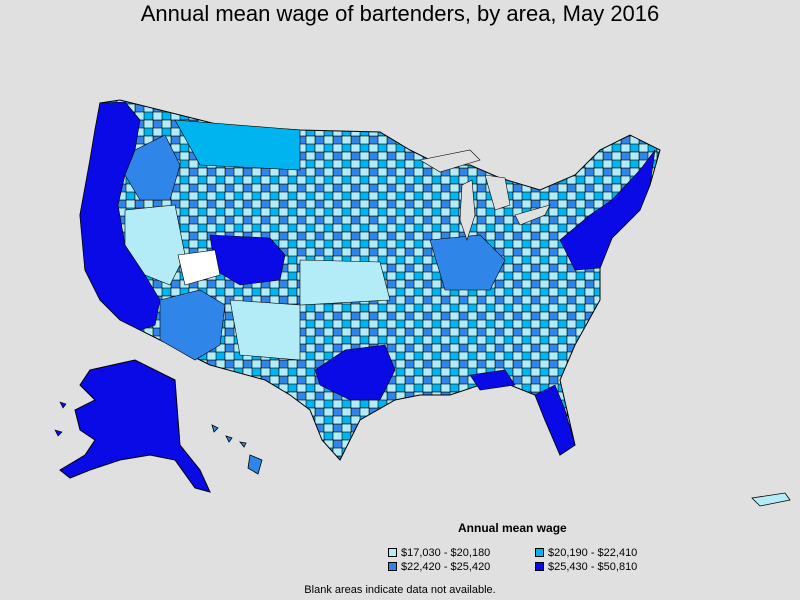 This screenshot has height=600, width=800. I want to click on lake-superior, so click(450, 161).